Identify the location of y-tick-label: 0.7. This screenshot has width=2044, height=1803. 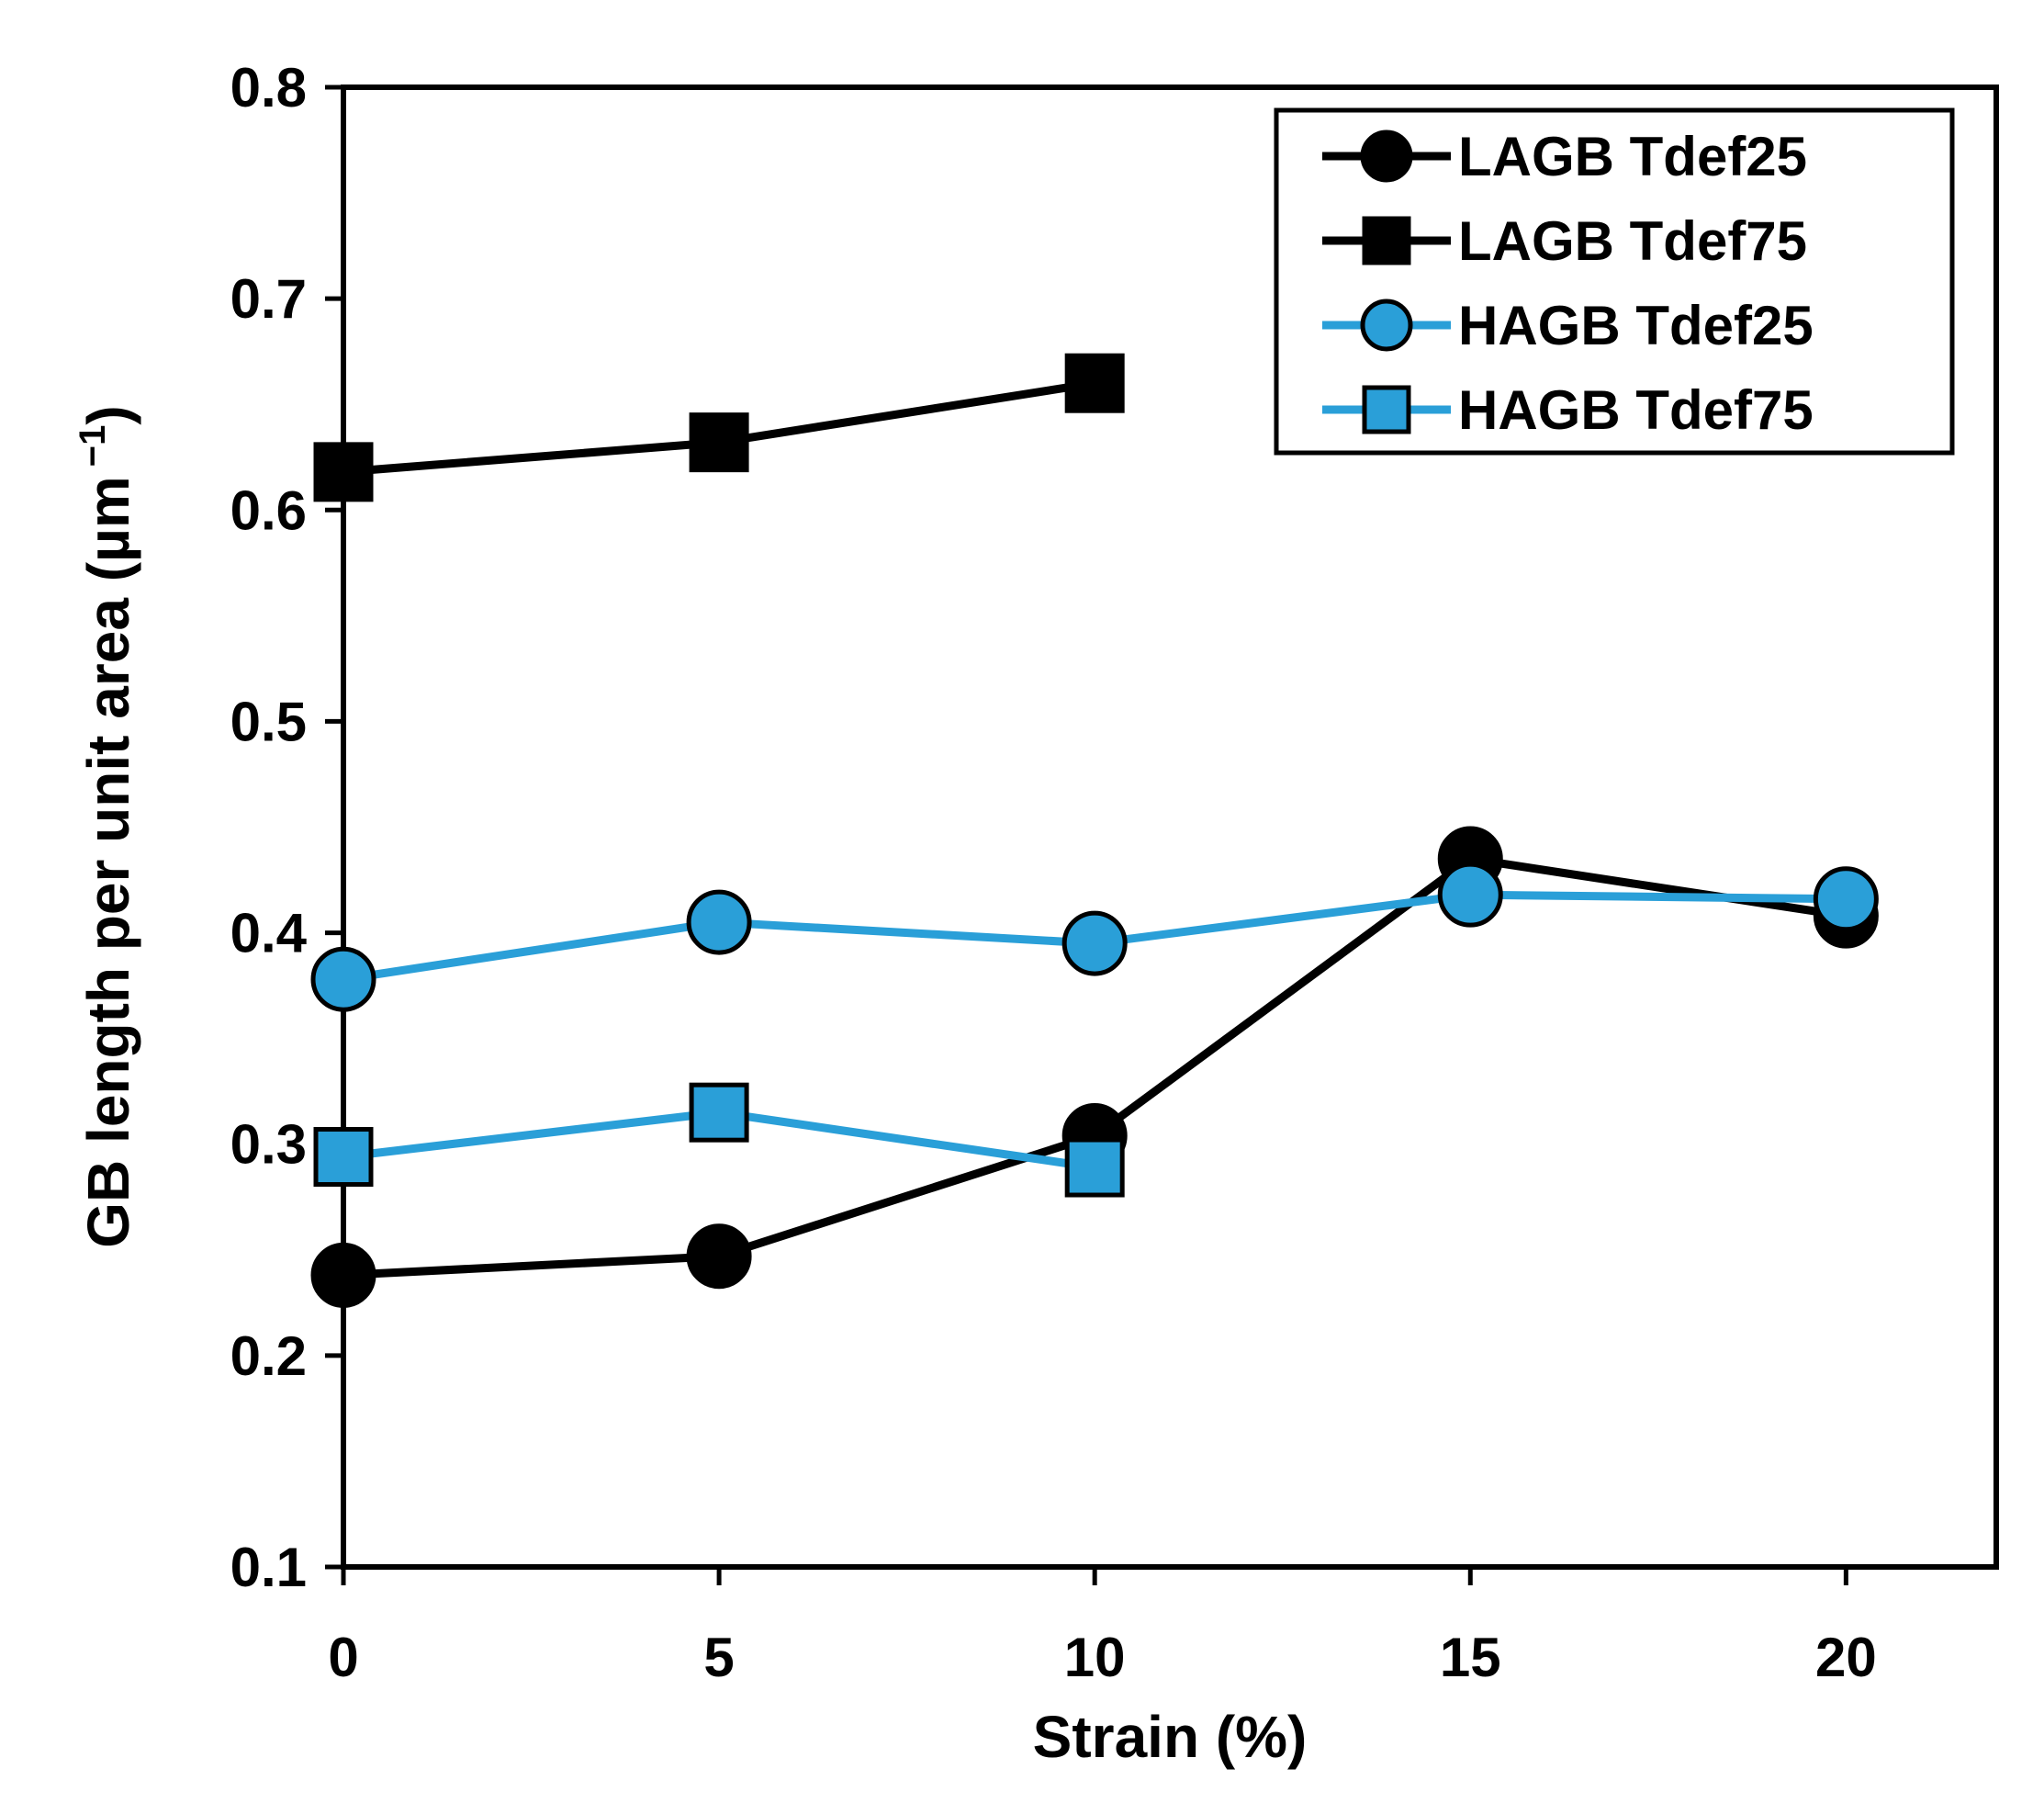
(268, 299).